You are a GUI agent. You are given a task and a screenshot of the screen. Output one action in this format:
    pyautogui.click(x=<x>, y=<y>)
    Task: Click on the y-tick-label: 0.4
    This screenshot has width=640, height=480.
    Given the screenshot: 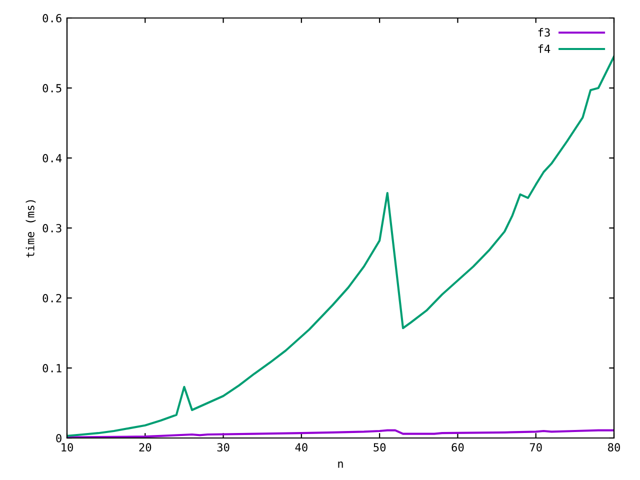 What is the action you would take?
    pyautogui.click(x=52, y=158)
    